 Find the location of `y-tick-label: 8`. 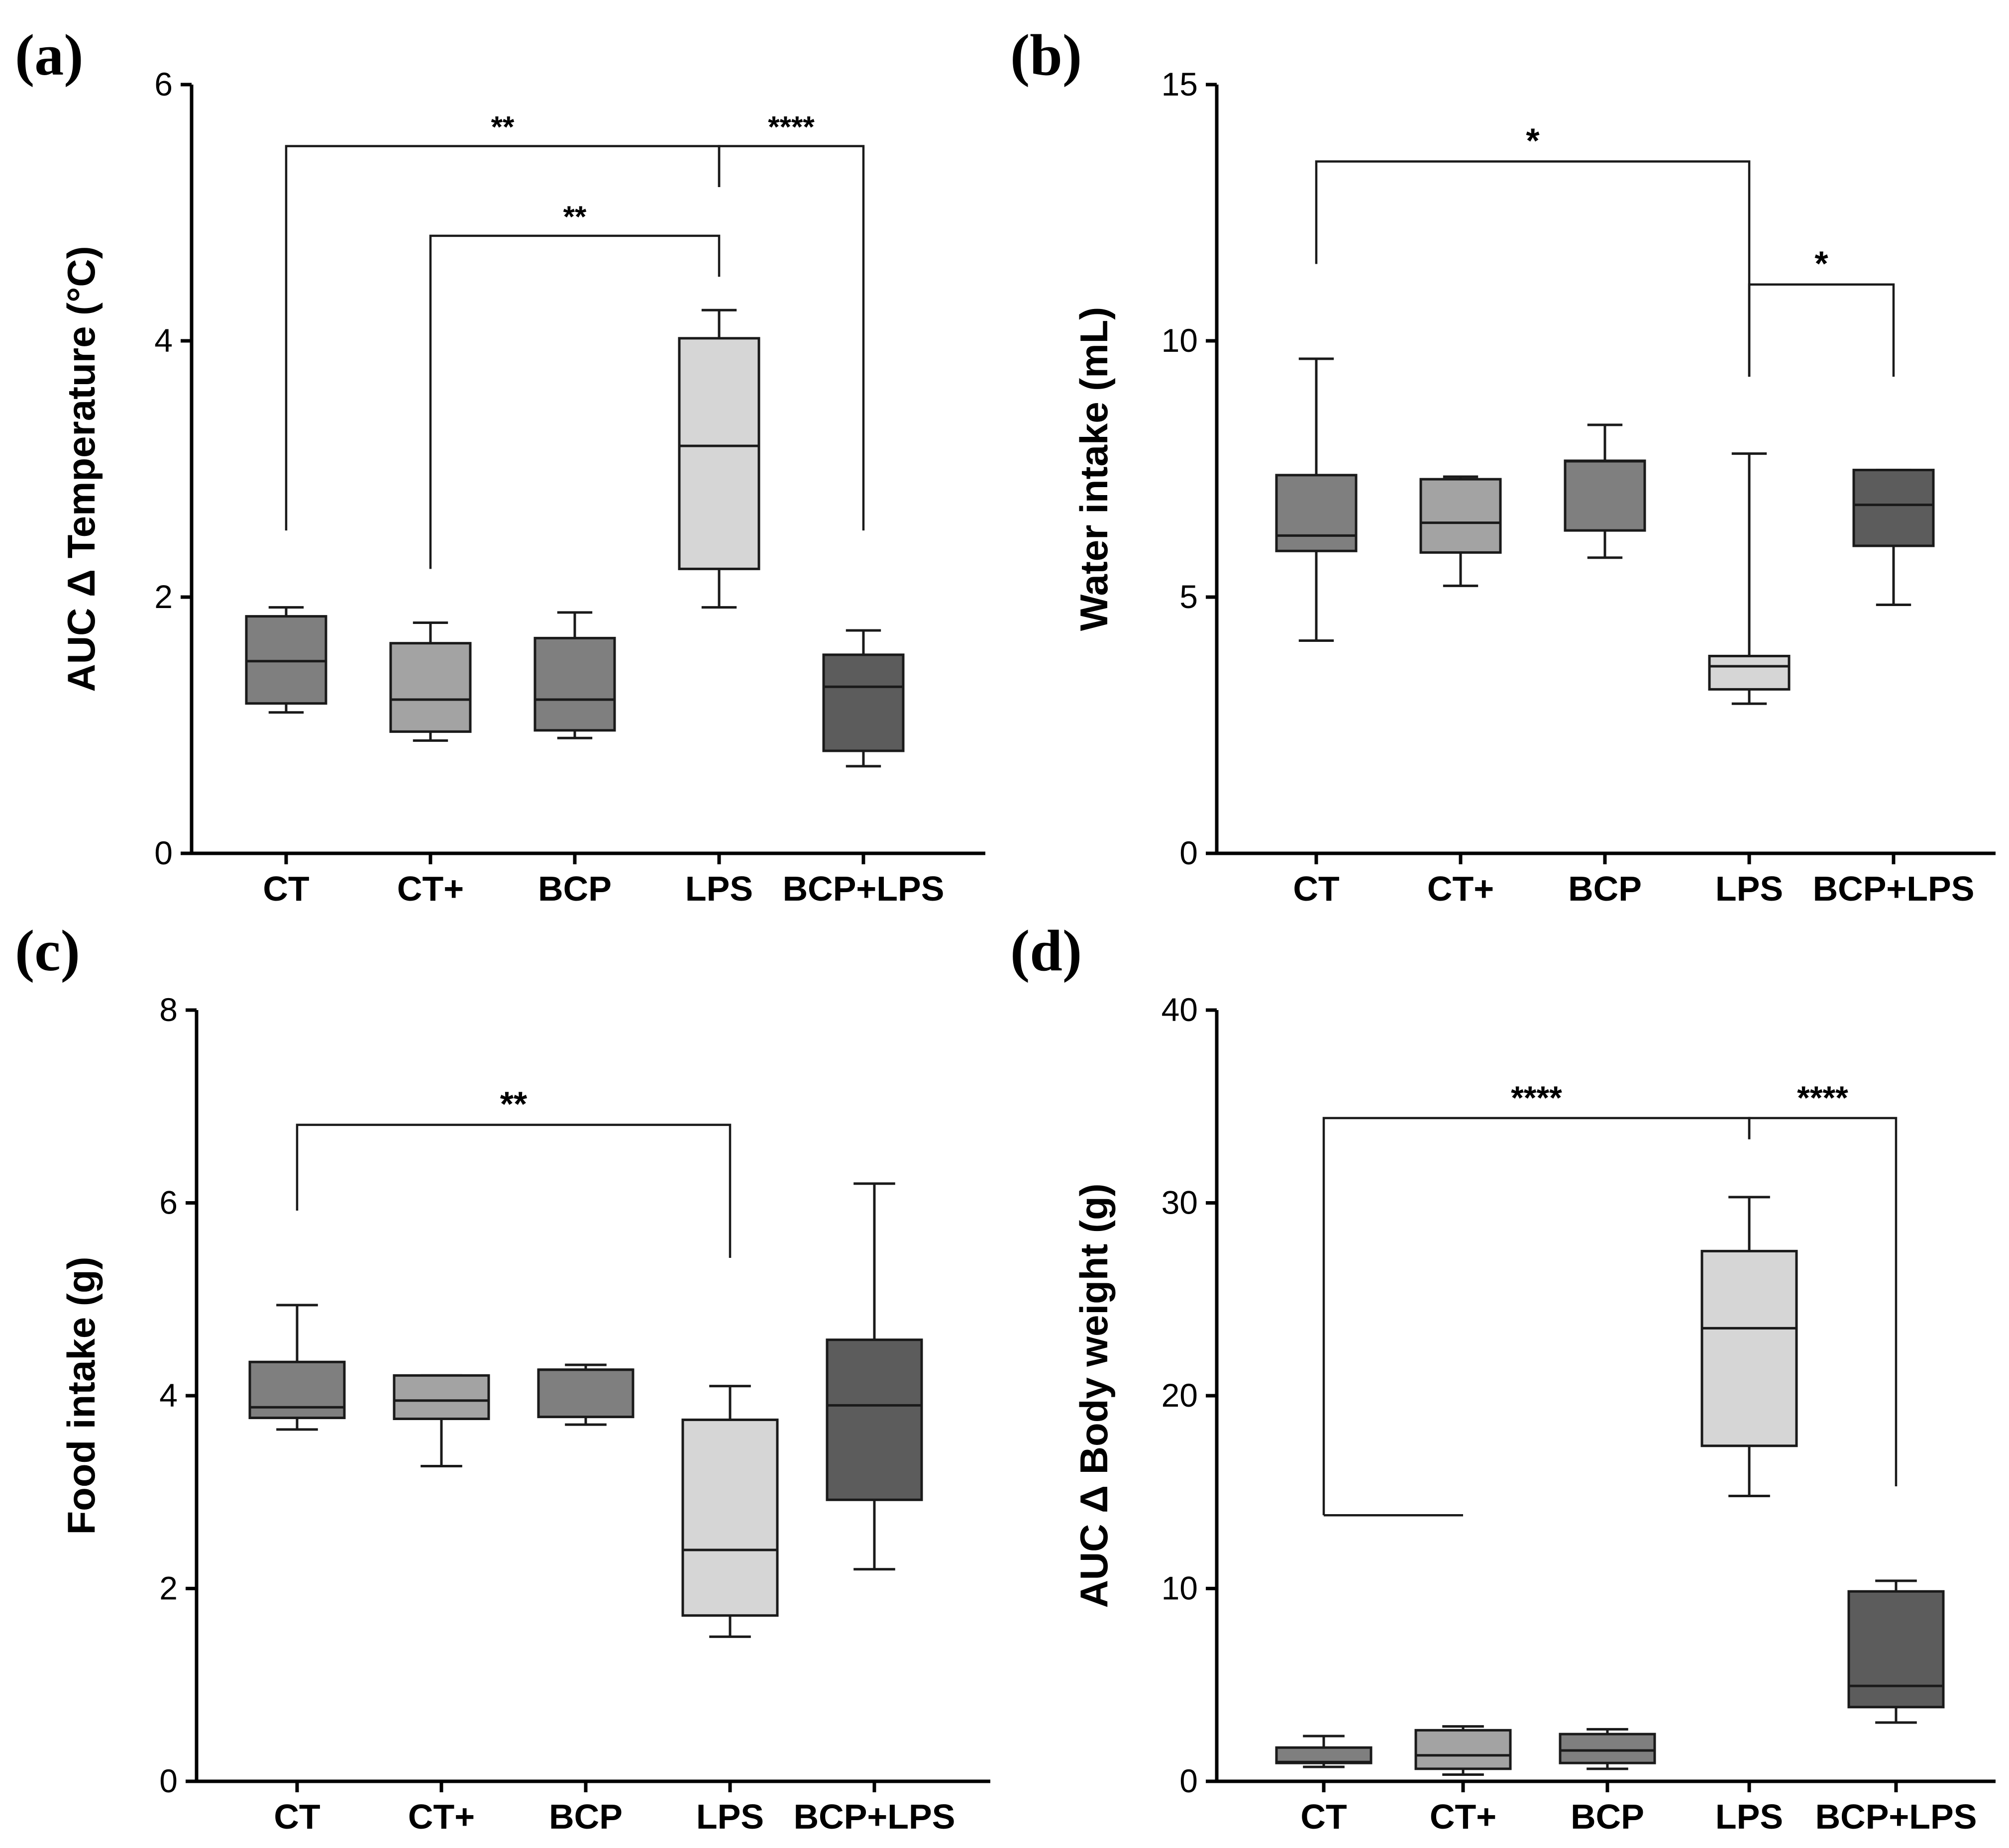

y-tick-label: 8 is located at coordinates (168, 1010).